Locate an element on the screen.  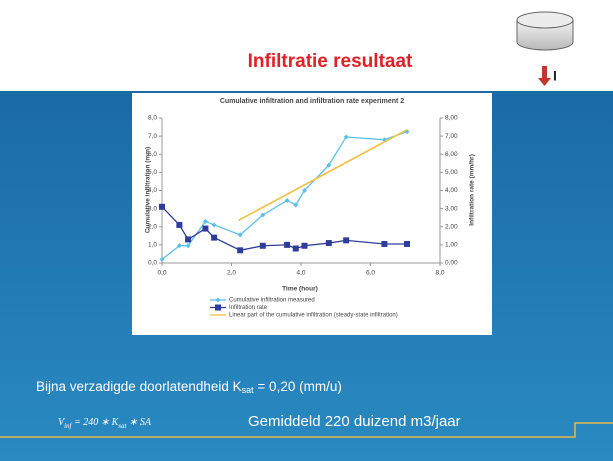
y2-tick-label: 6,00 is located at coordinates (451, 154).